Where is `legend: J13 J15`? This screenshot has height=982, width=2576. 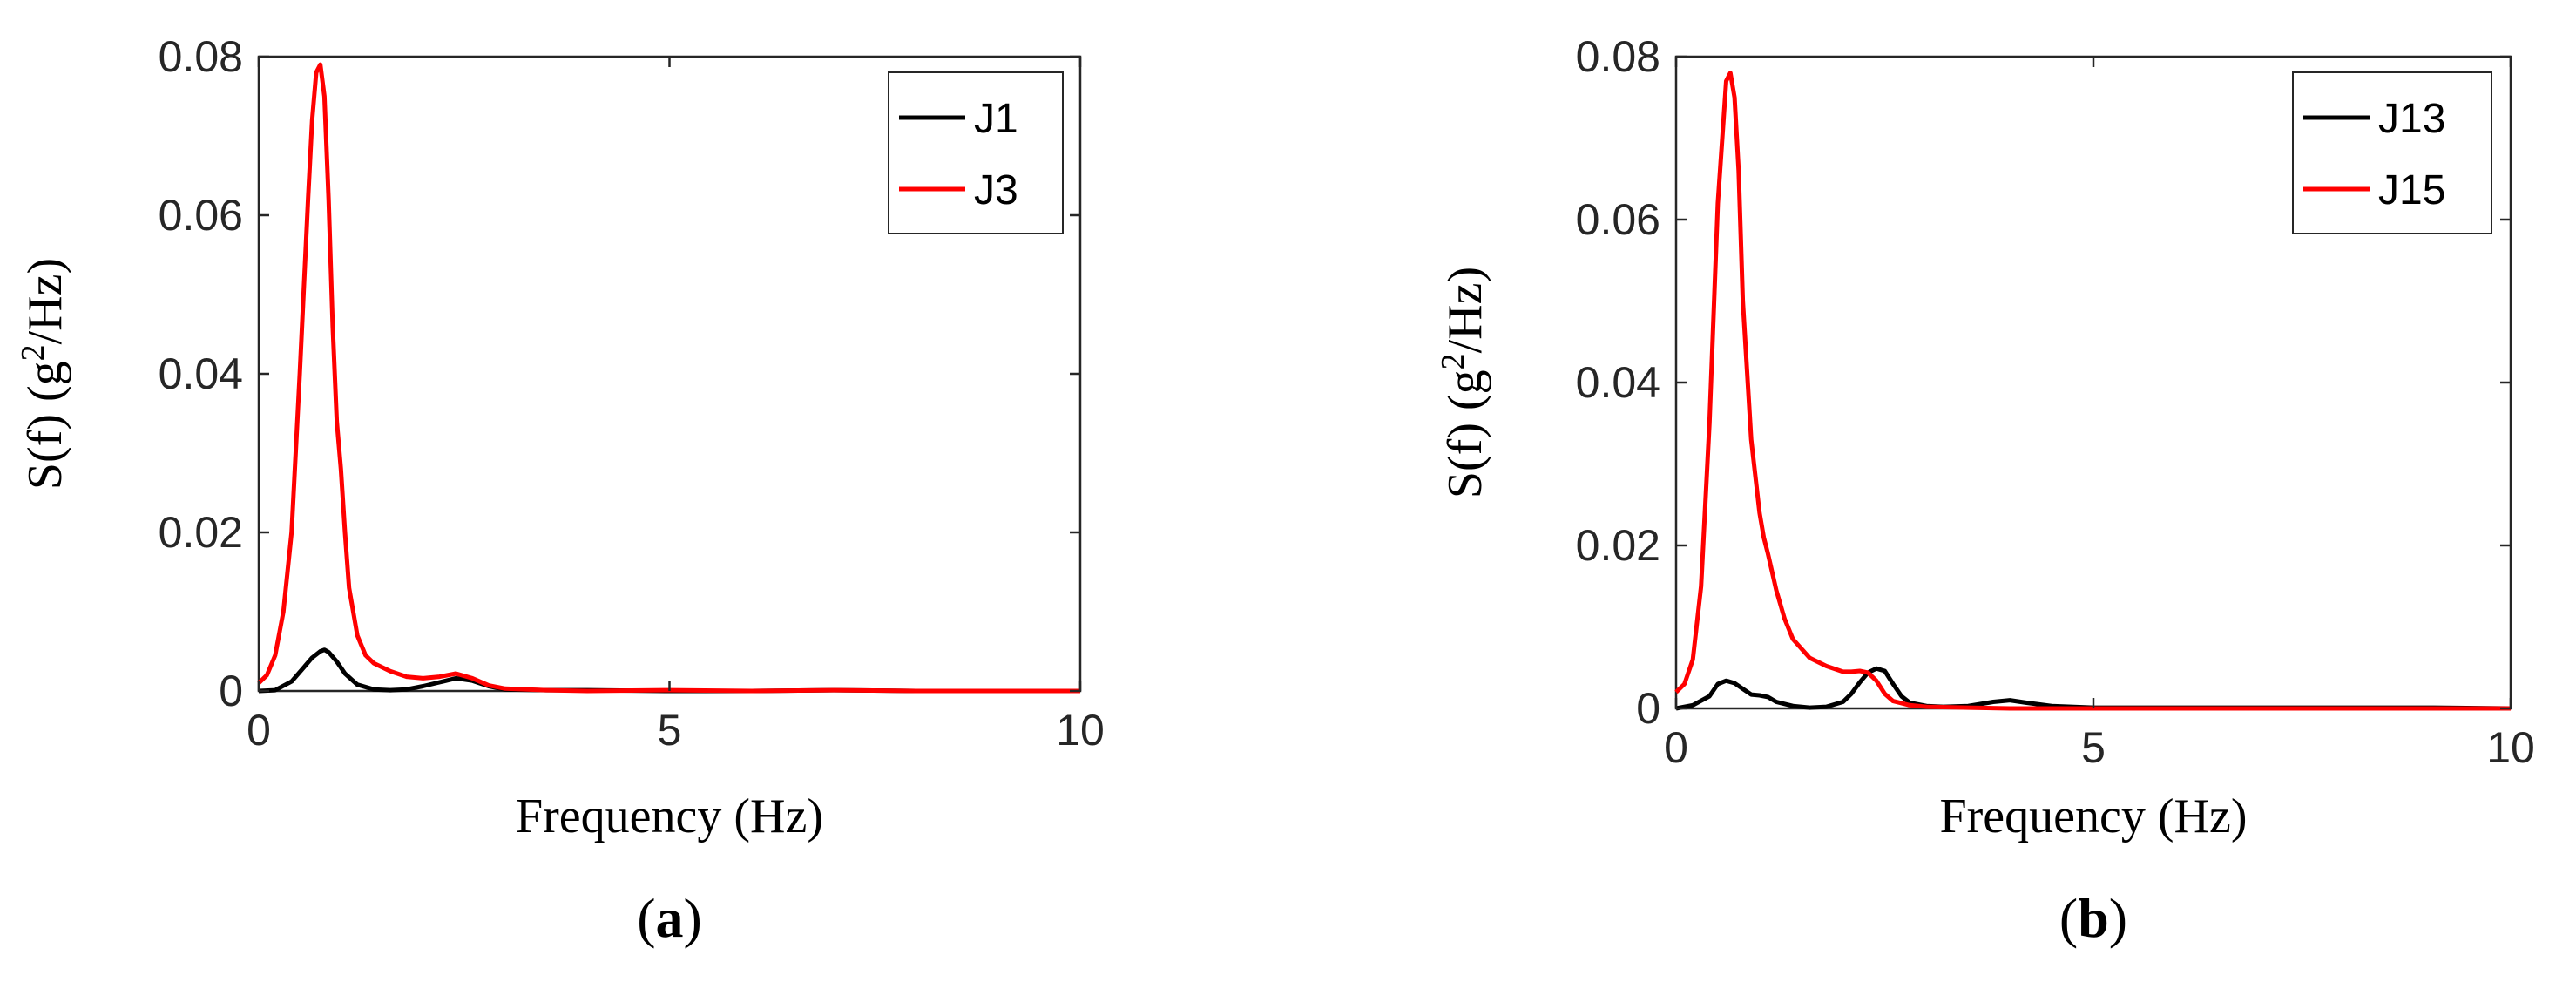
legend: J13 J15 is located at coordinates (2392, 152).